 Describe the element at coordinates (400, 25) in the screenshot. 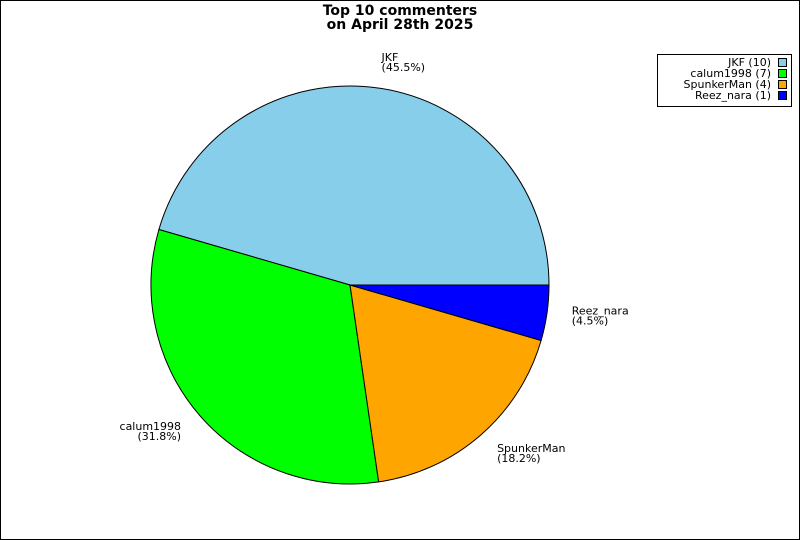

I see `chart-subtitle: on April 28th 2025` at that location.